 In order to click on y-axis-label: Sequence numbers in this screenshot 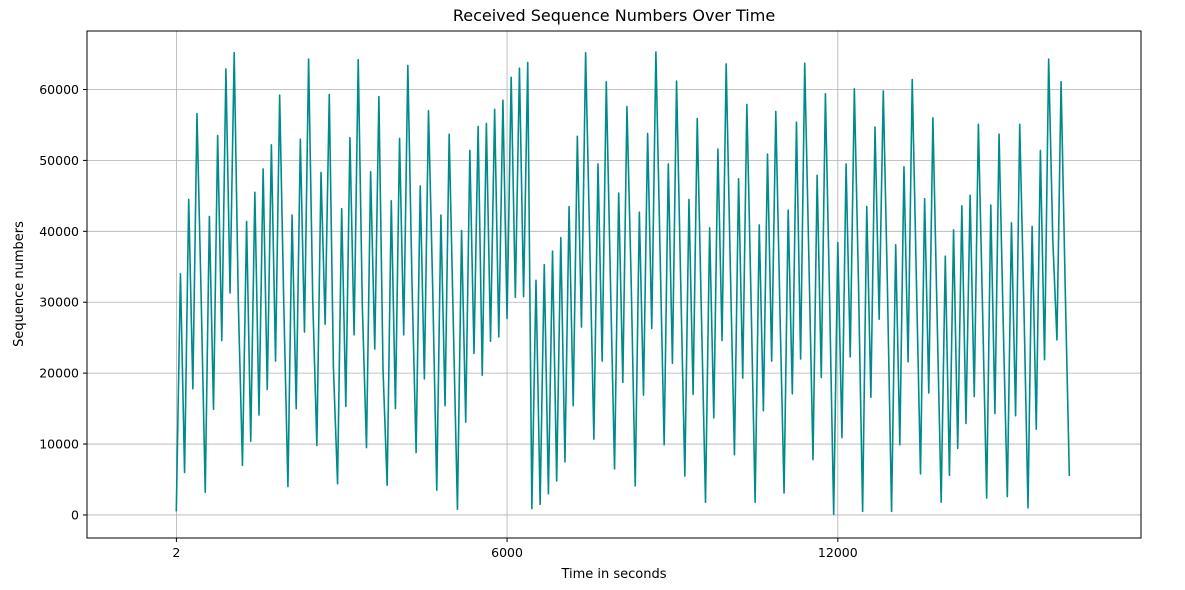, I will do `click(19, 284)`.